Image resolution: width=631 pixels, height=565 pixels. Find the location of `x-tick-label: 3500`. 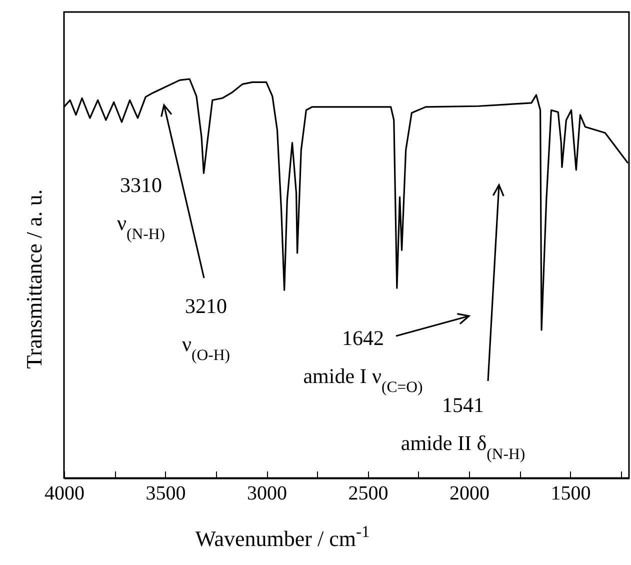

x-tick-label: 3500 is located at coordinates (166, 493).